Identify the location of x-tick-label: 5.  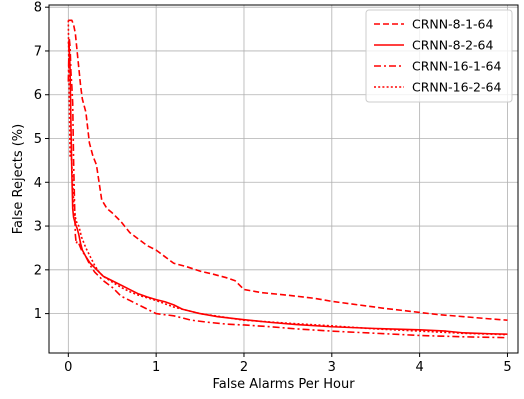
(507, 367).